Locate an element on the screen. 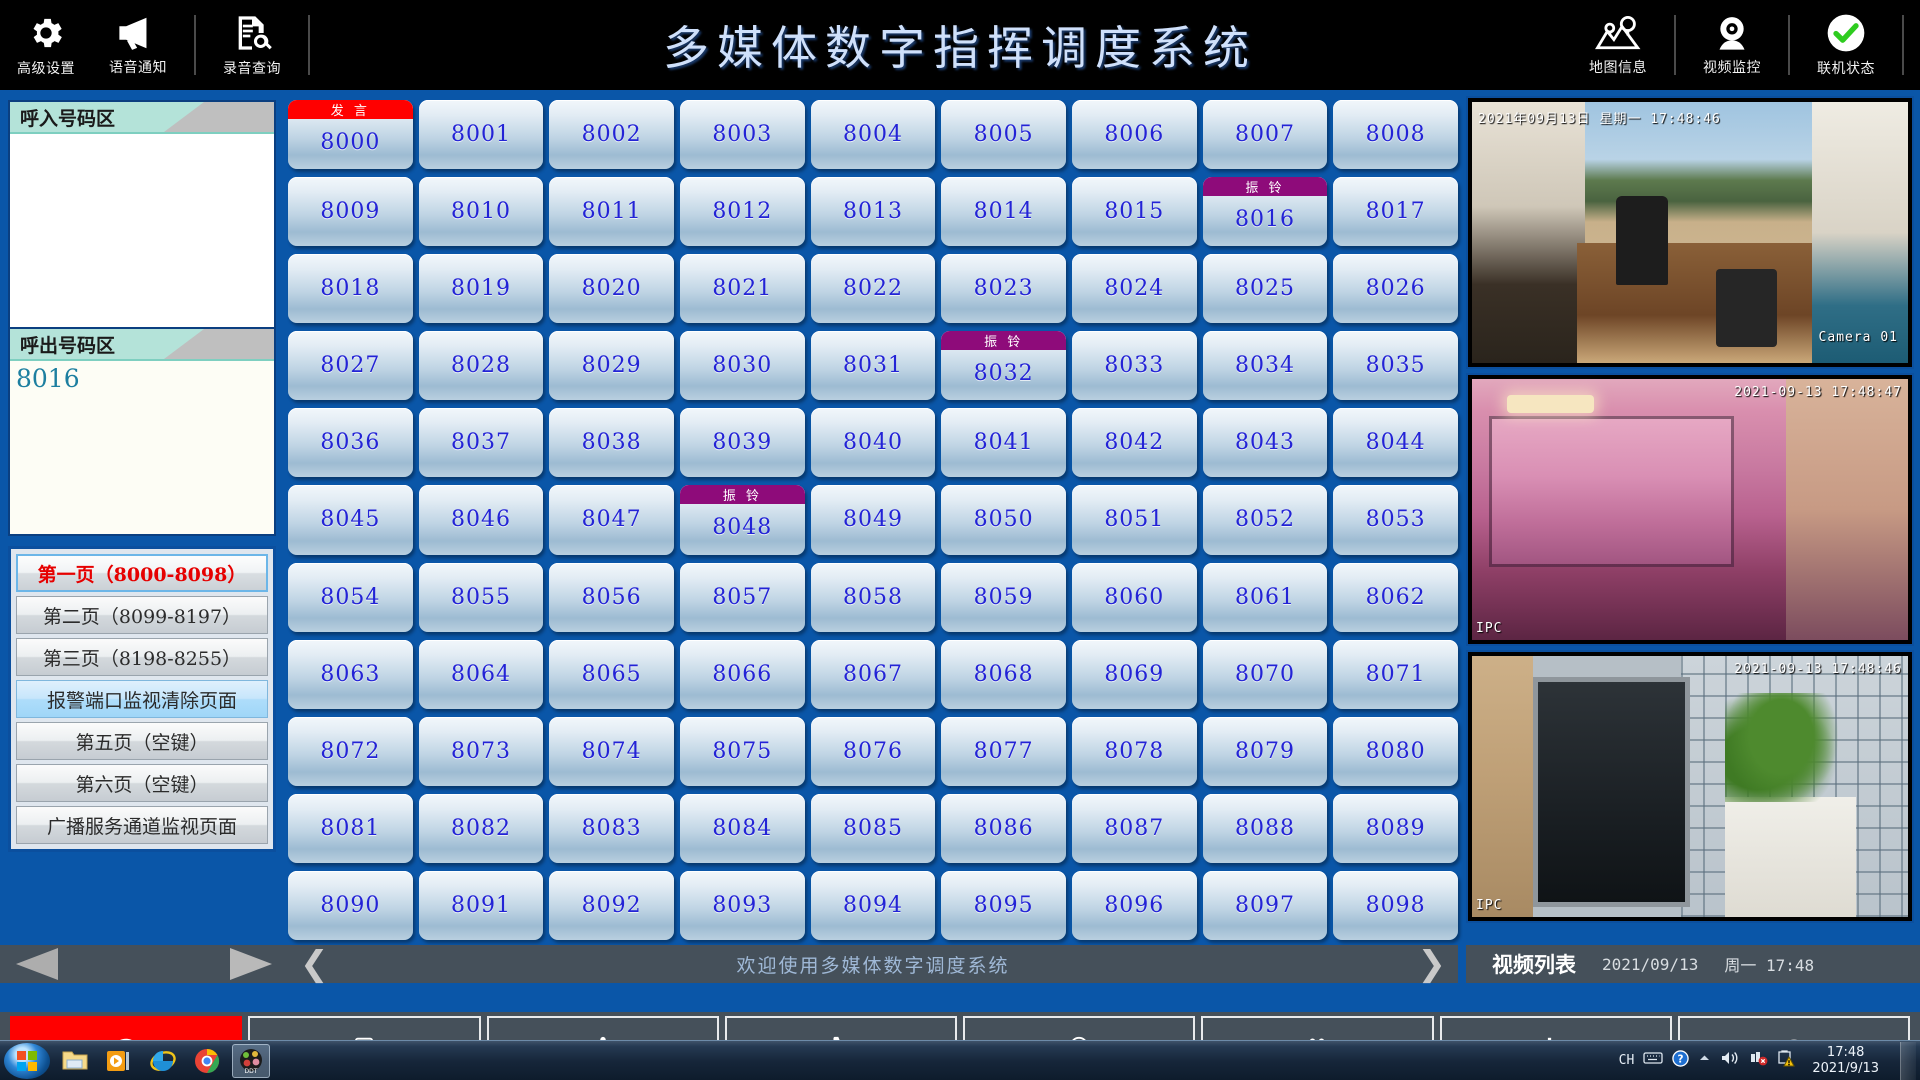 The image size is (1920, 1080). extension-button: 8049 is located at coordinates (873, 520).